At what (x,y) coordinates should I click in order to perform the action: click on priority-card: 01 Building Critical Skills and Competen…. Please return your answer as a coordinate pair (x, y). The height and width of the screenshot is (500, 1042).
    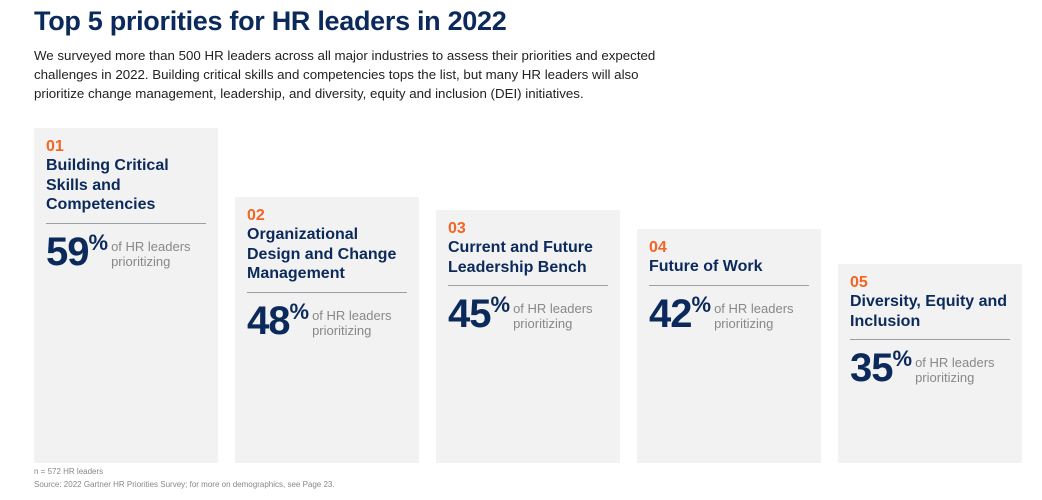
    Looking at the image, I should click on (126, 295).